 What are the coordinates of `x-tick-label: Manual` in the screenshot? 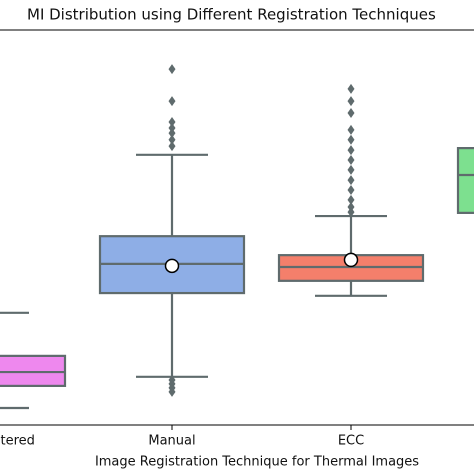 It's located at (171, 441).